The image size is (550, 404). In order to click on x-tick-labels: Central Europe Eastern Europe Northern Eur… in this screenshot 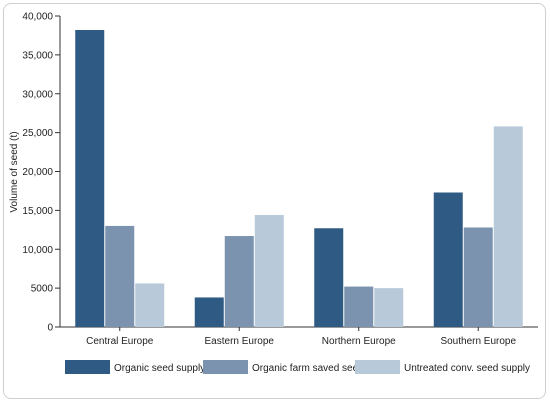, I will do `click(301, 337)`.